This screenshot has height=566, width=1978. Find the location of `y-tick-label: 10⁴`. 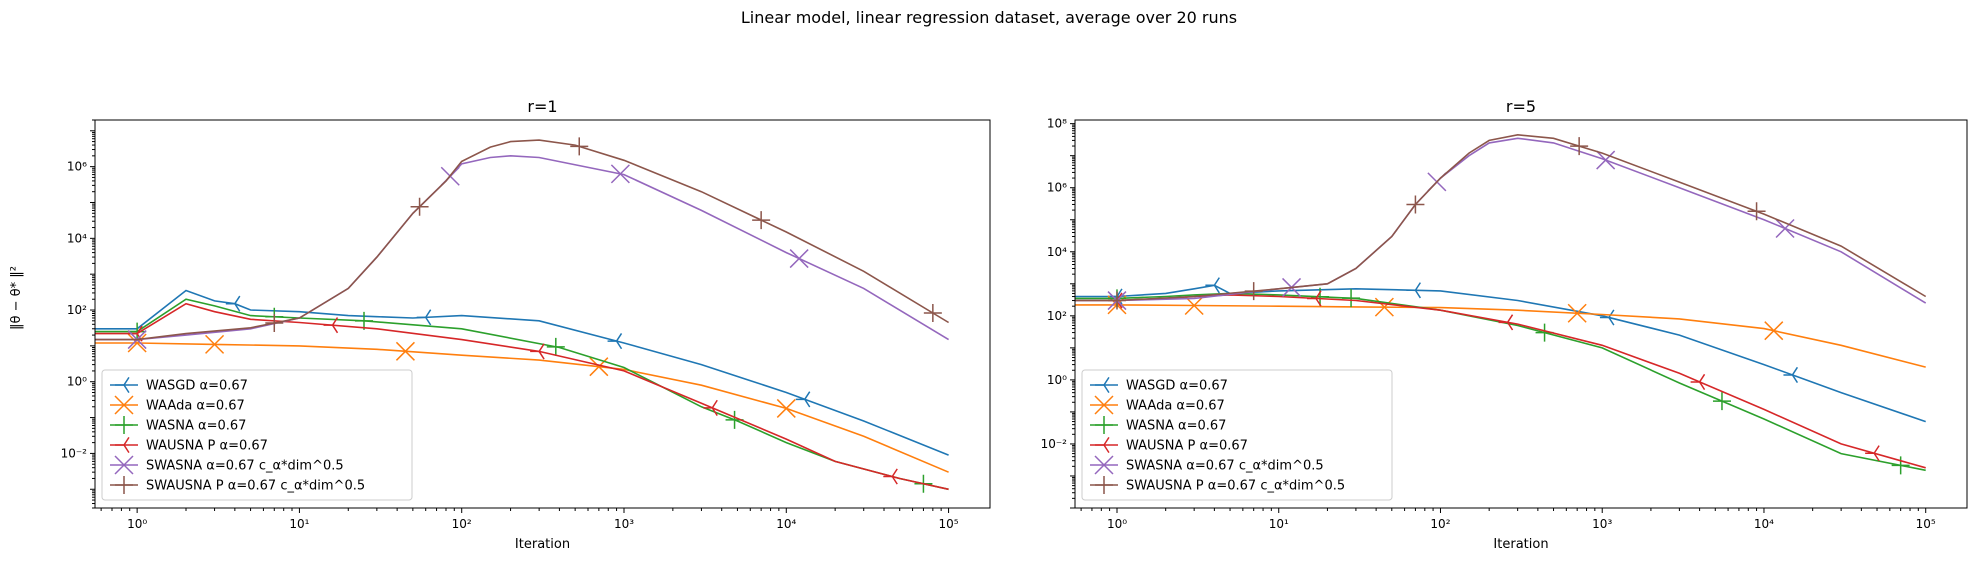

y-tick-label: 10⁴ is located at coordinates (1057, 252).